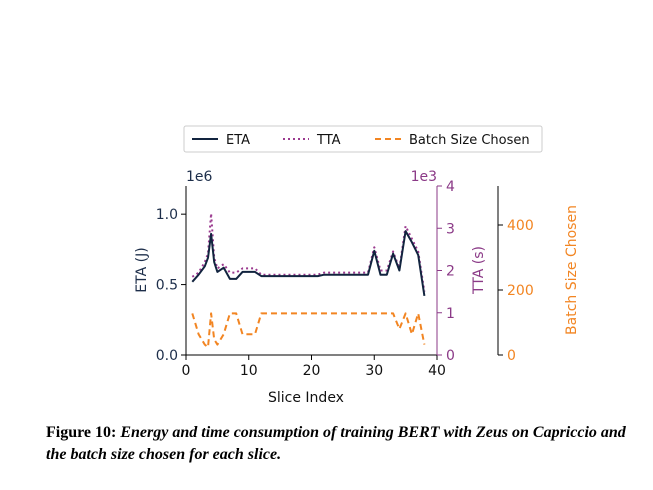 The image size is (653, 490). What do you see at coordinates (249, 371) in the screenshot?
I see `x-tick-label-1: 10` at bounding box center [249, 371].